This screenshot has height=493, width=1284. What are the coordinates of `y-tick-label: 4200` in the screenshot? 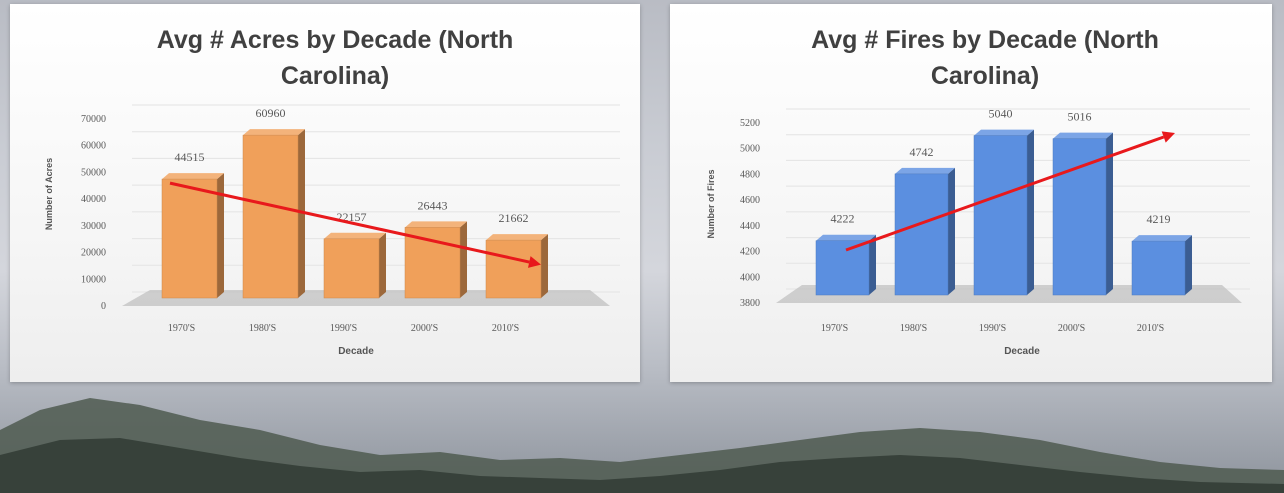 It's located at (750, 252).